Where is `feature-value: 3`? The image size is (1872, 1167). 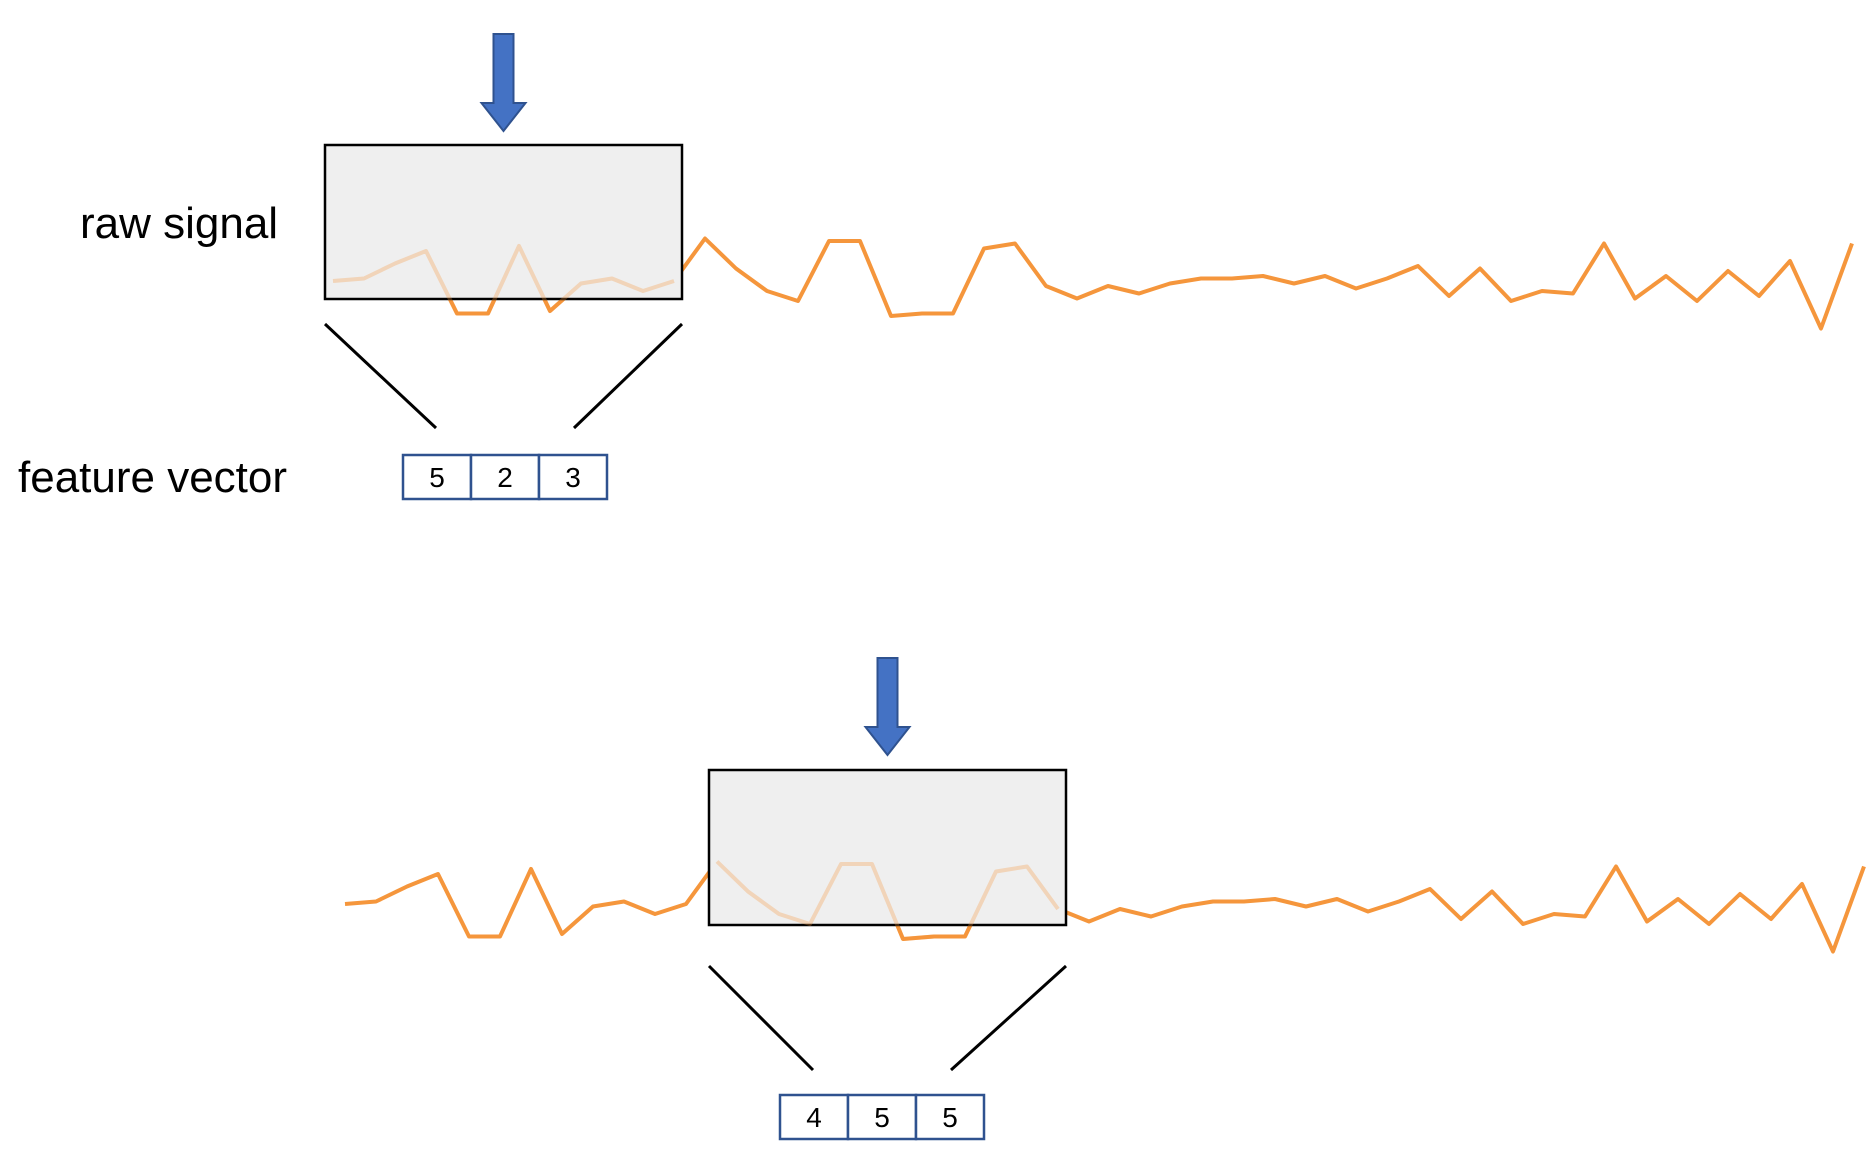 feature-value: 3 is located at coordinates (573, 477).